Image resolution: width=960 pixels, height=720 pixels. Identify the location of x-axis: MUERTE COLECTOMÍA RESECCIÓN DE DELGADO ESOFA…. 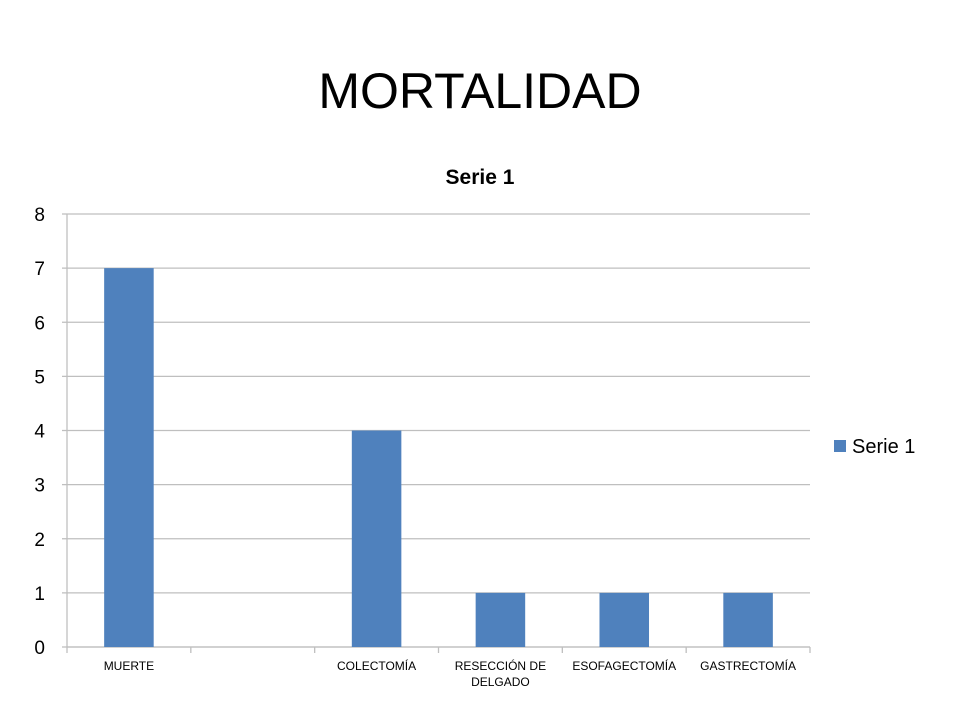
(438, 667).